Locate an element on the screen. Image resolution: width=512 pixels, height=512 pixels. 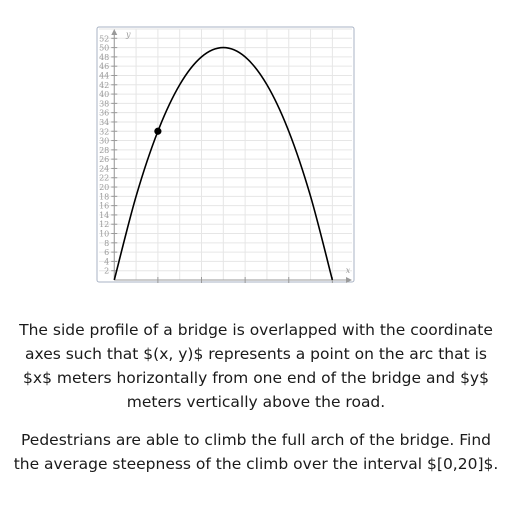
y-tick-label: 6 is located at coordinates (106, 252).